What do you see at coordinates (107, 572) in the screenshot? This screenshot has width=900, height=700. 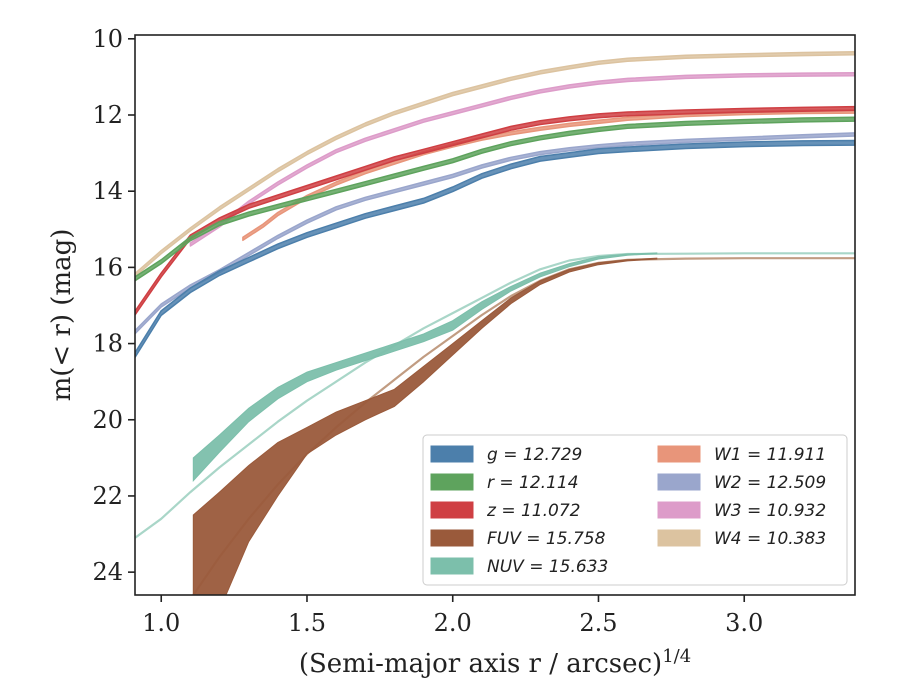 I see `y-tick-label: 24` at bounding box center [107, 572].